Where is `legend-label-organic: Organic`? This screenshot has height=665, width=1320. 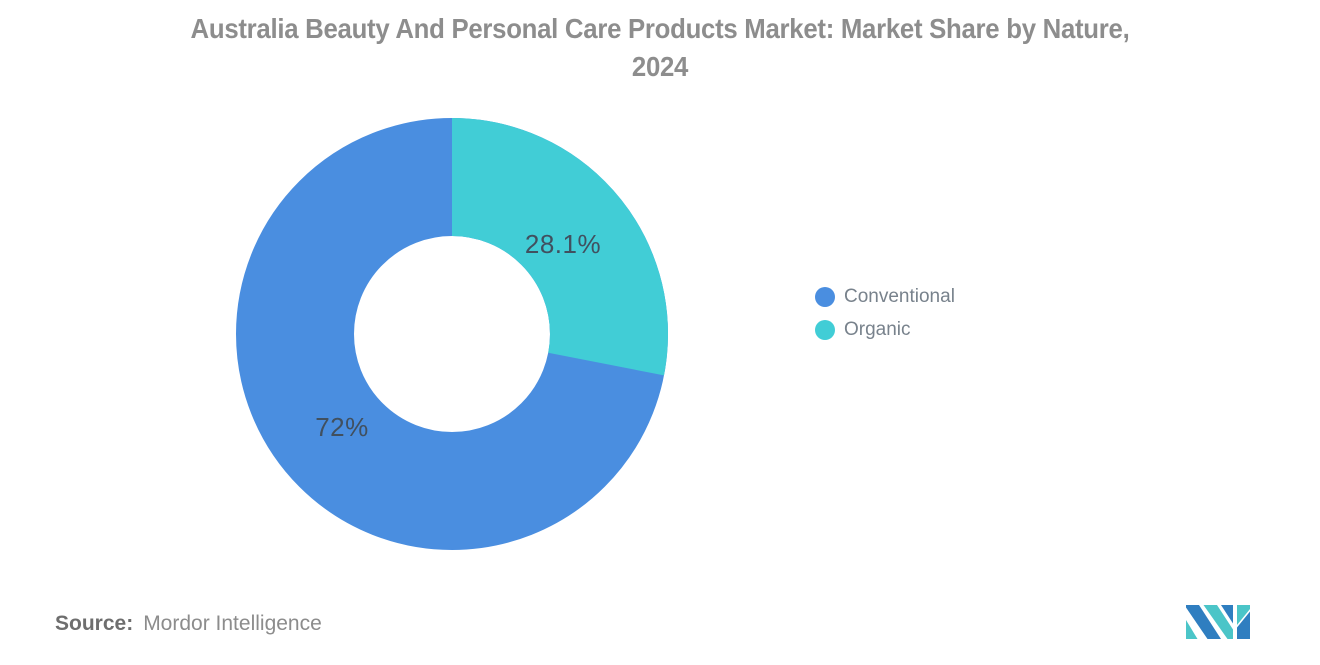 legend-label-organic: Organic is located at coordinates (877, 329).